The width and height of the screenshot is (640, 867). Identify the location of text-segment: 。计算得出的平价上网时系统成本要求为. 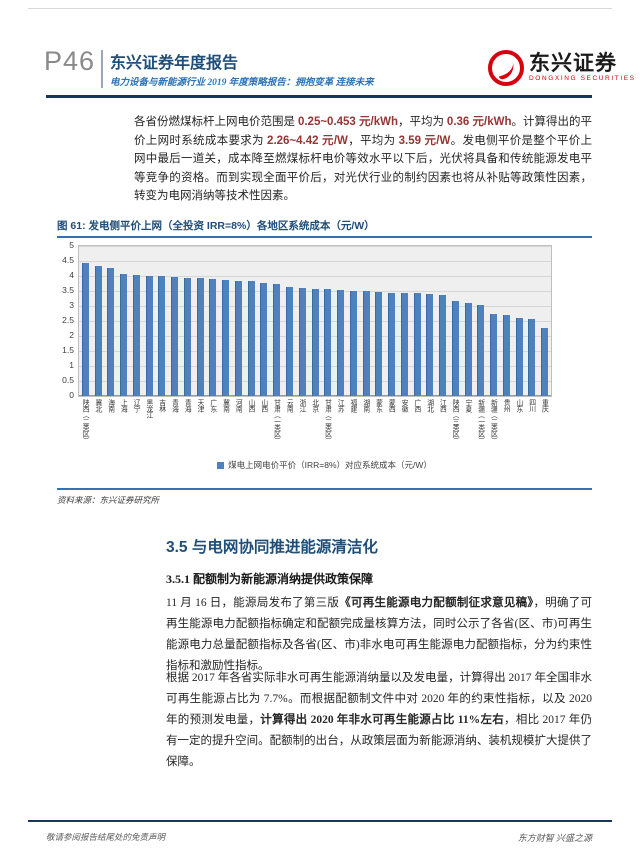
(363, 131).